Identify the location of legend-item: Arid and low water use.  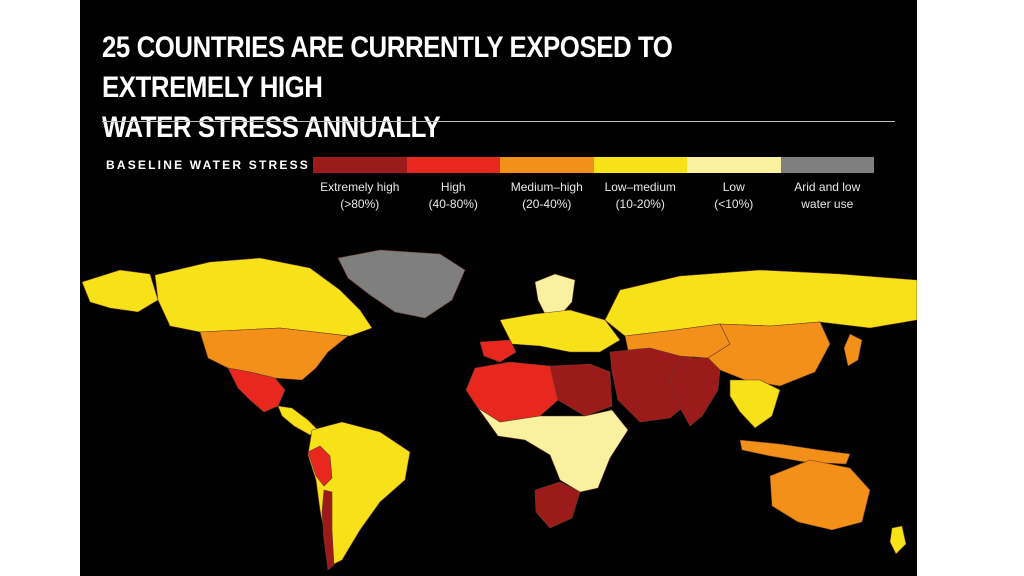
(828, 196).